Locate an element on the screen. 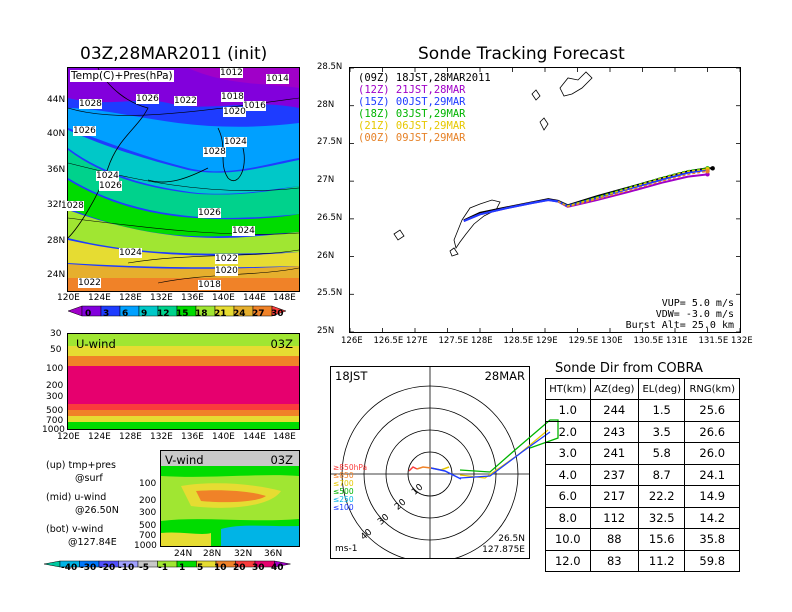 This screenshot has width=792, height=612. lon-tick: 120E is located at coordinates (68, 298).